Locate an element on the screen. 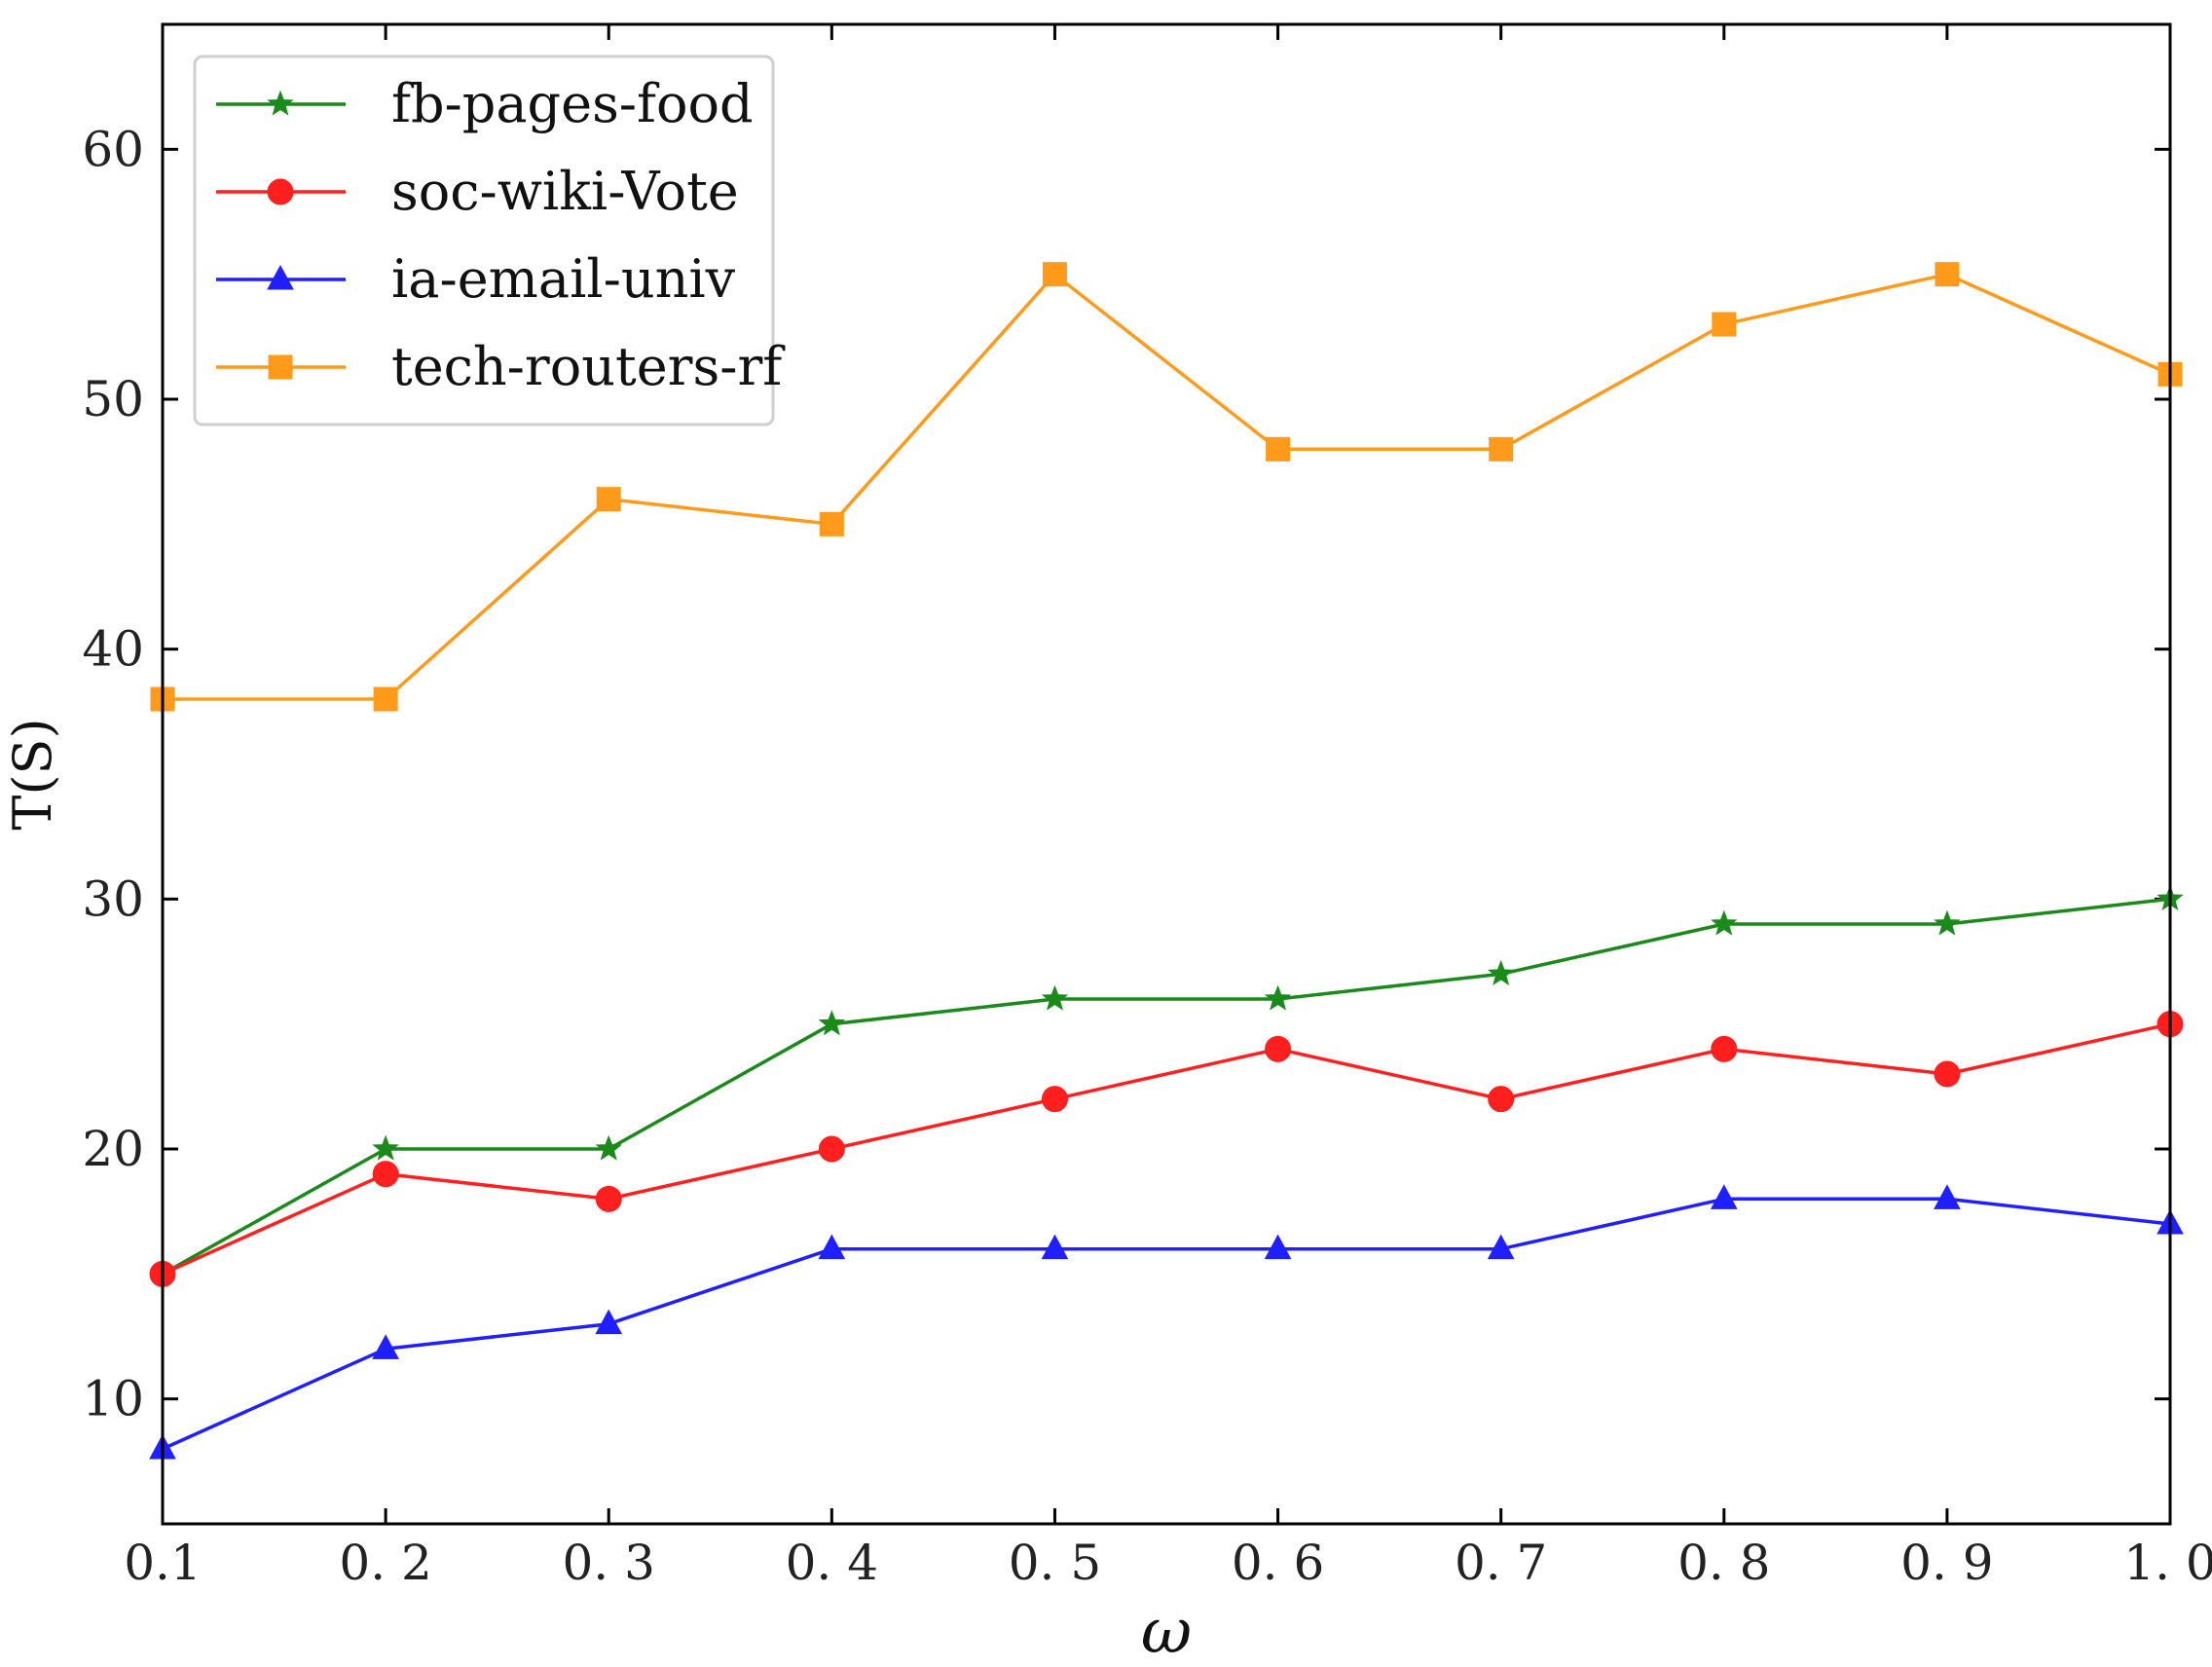 The height and width of the screenshot is (1667, 2212). y-tick-label: 60 is located at coordinates (113, 149).